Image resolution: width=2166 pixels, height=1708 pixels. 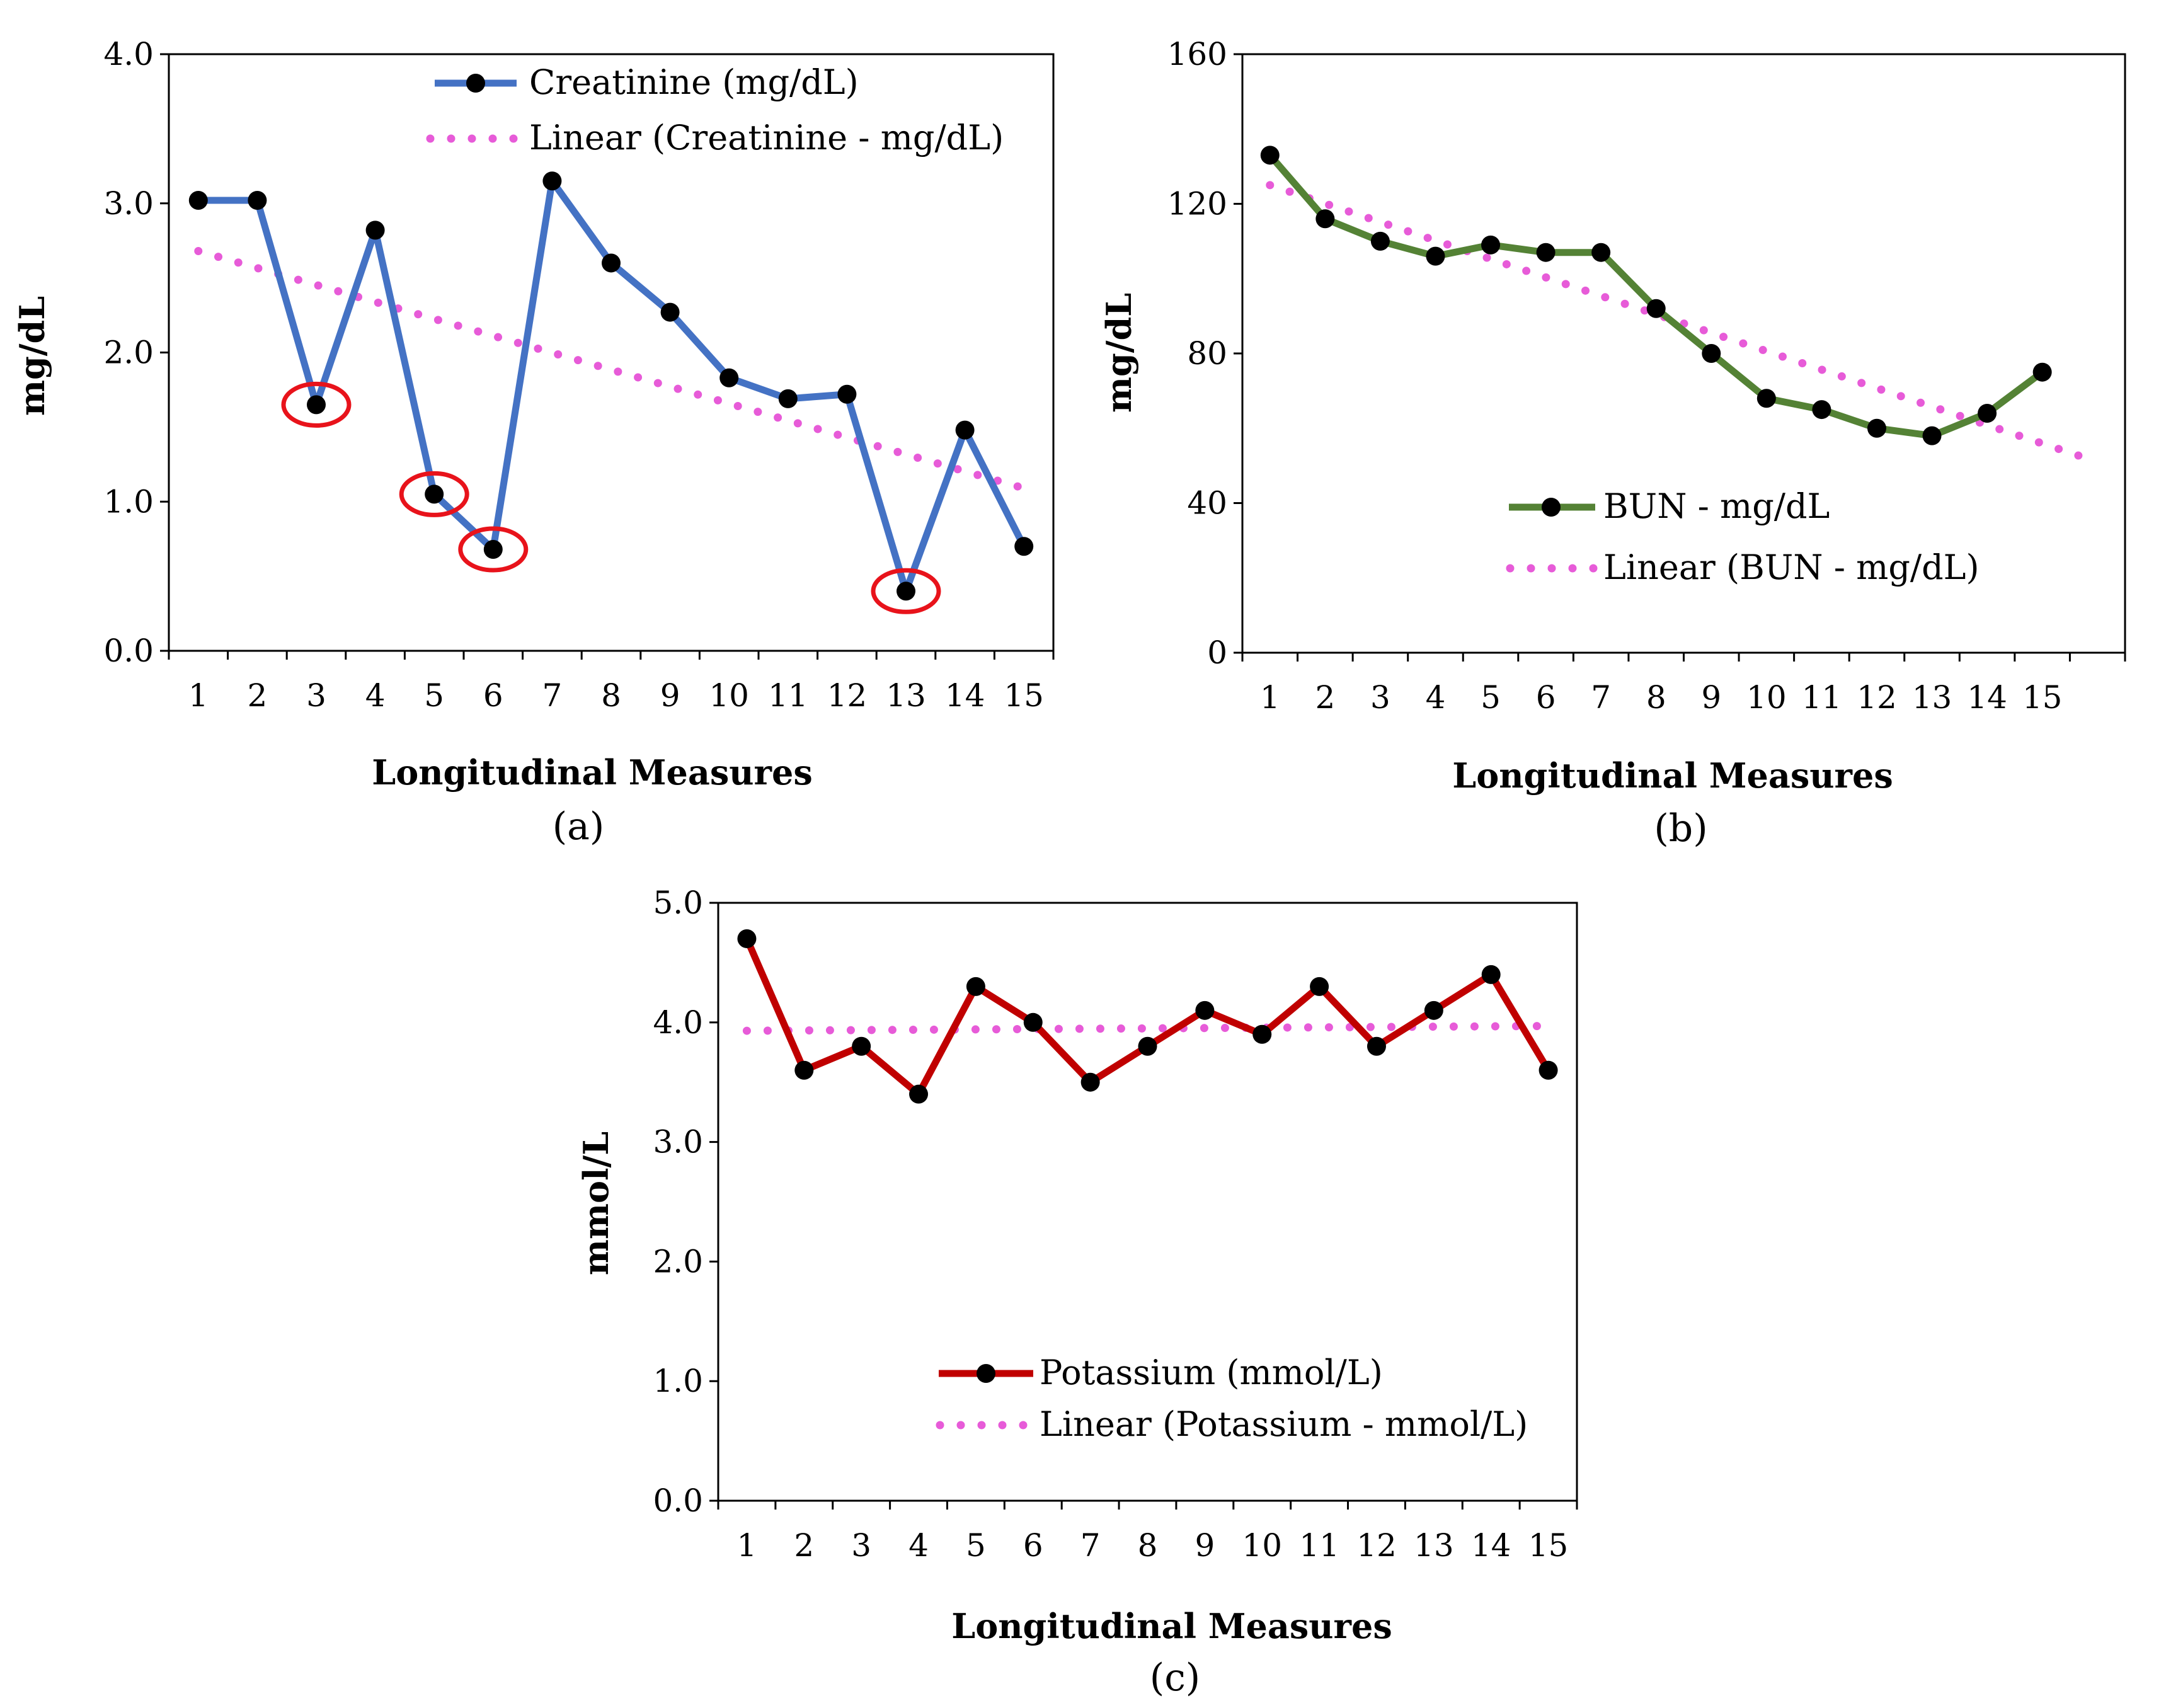 What do you see at coordinates (1684, 324) in the screenshot?
I see `chart-b-trendline` at bounding box center [1684, 324].